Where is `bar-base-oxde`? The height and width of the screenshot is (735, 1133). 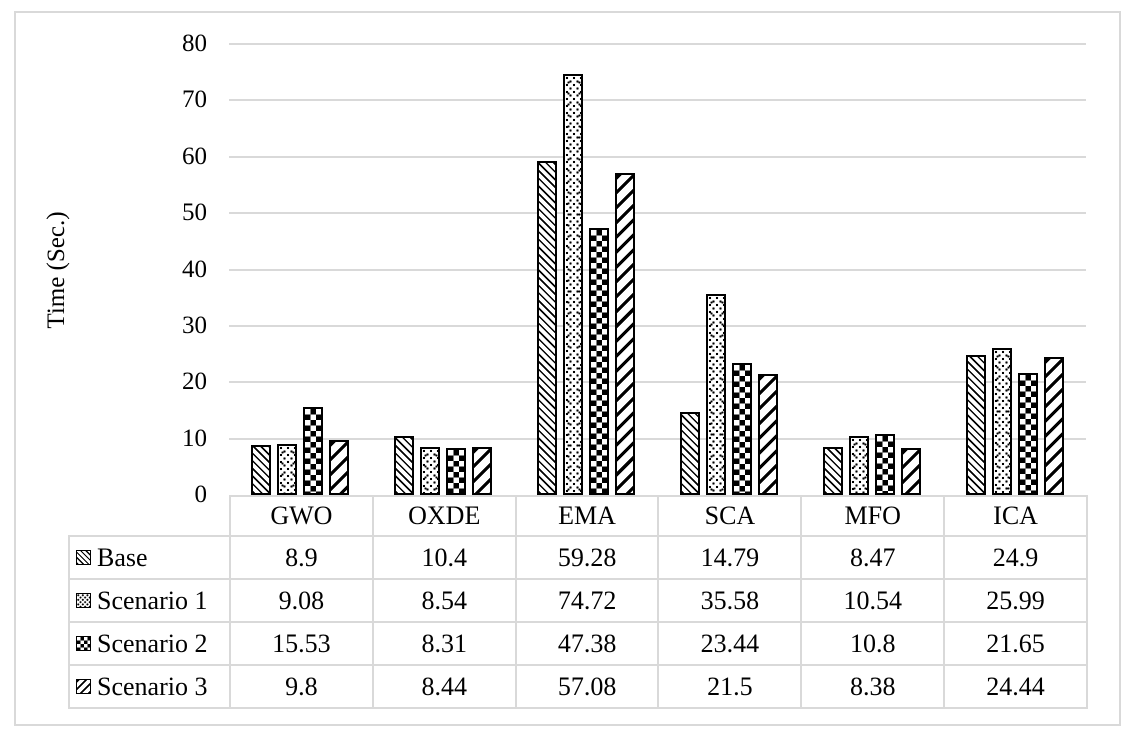
bar-base-oxde is located at coordinates (404, 465).